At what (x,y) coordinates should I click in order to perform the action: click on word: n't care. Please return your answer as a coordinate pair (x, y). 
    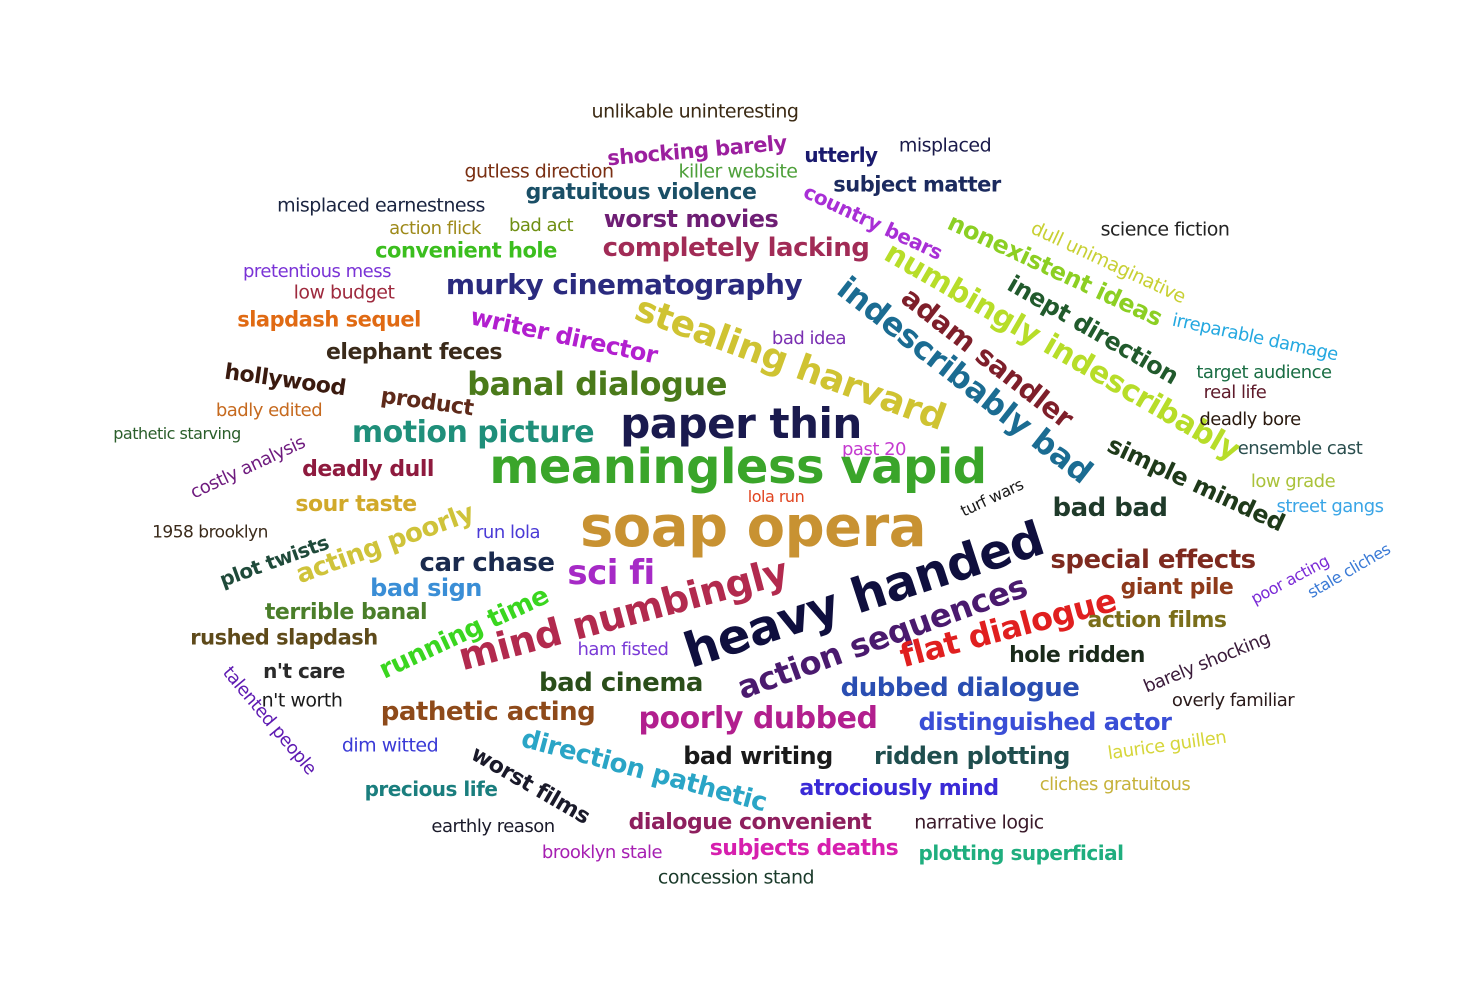
    Looking at the image, I should click on (304, 671).